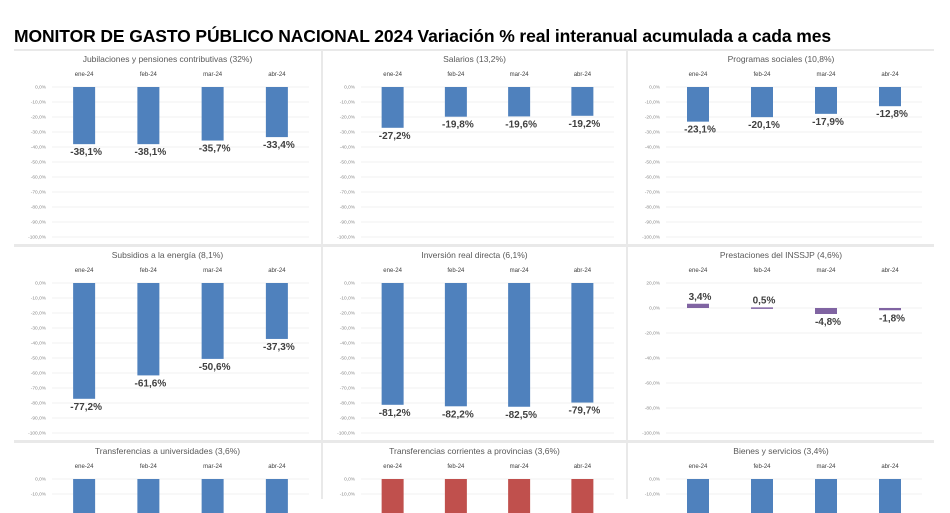 The image size is (950, 513). Describe the element at coordinates (395, 413) in the screenshot. I see `data-label: -81,2%` at that location.